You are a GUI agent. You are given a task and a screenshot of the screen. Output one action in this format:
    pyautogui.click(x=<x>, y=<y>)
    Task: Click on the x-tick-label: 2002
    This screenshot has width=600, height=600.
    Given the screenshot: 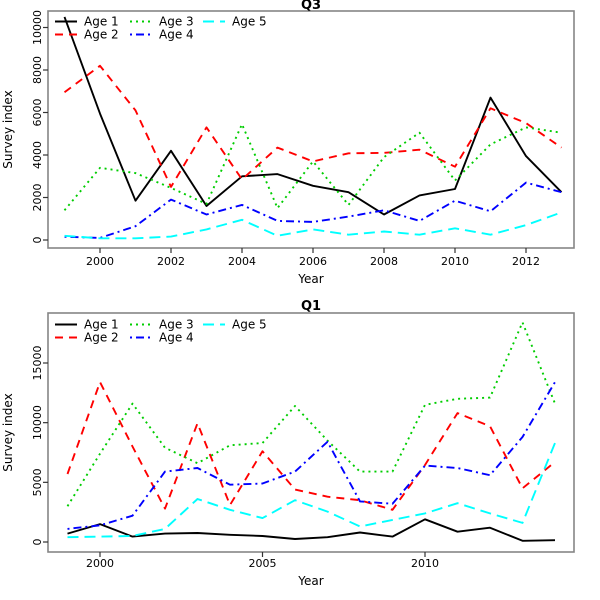 What is the action you would take?
    pyautogui.click(x=171, y=261)
    